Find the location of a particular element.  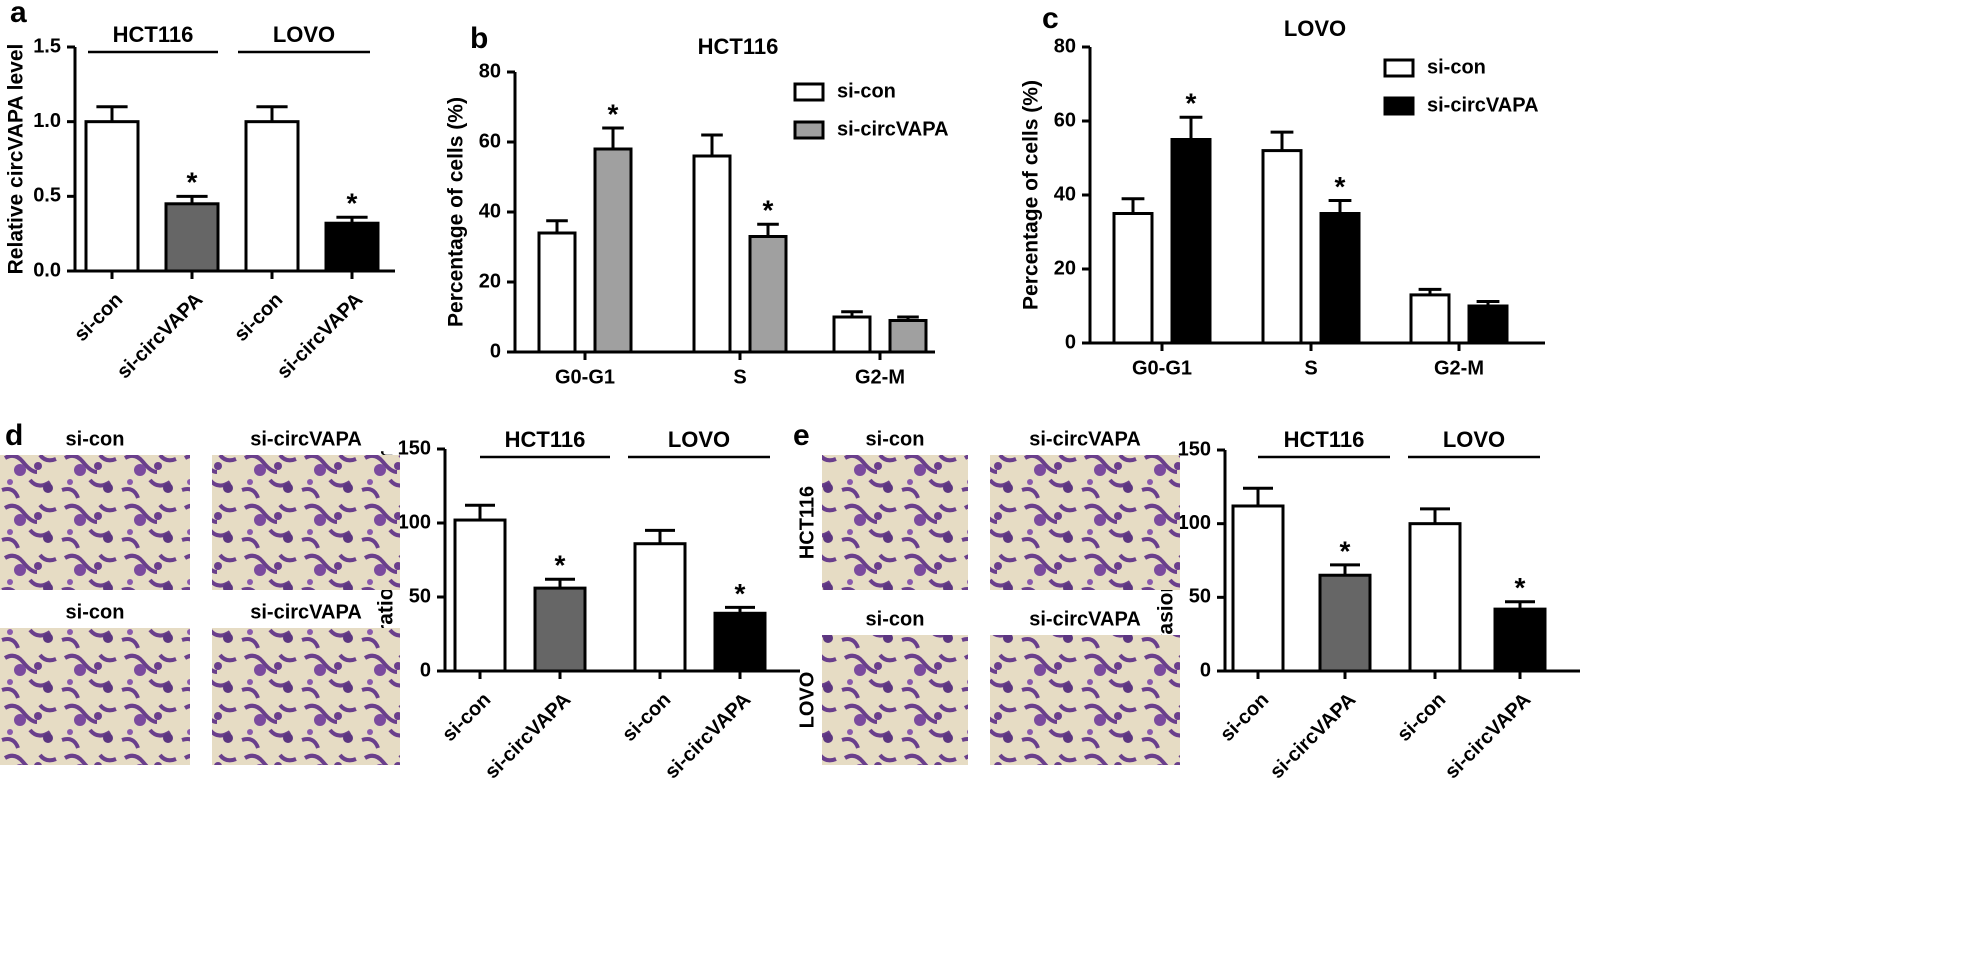

chart-title: HCT116 is located at coordinates (738, 46).